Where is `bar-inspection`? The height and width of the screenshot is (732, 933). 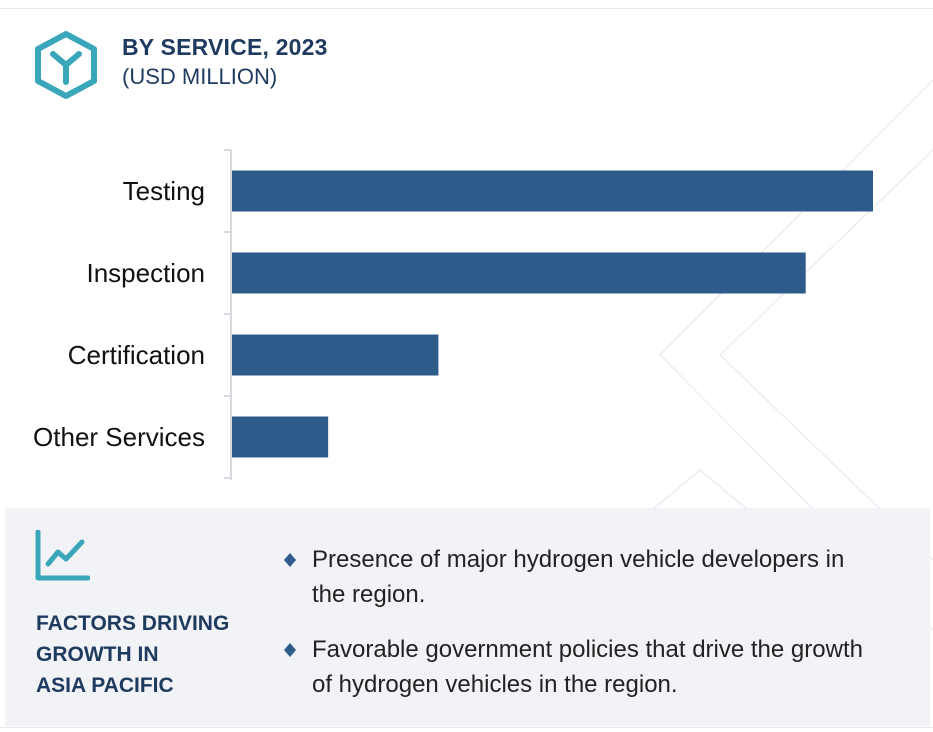 bar-inspection is located at coordinates (519, 273).